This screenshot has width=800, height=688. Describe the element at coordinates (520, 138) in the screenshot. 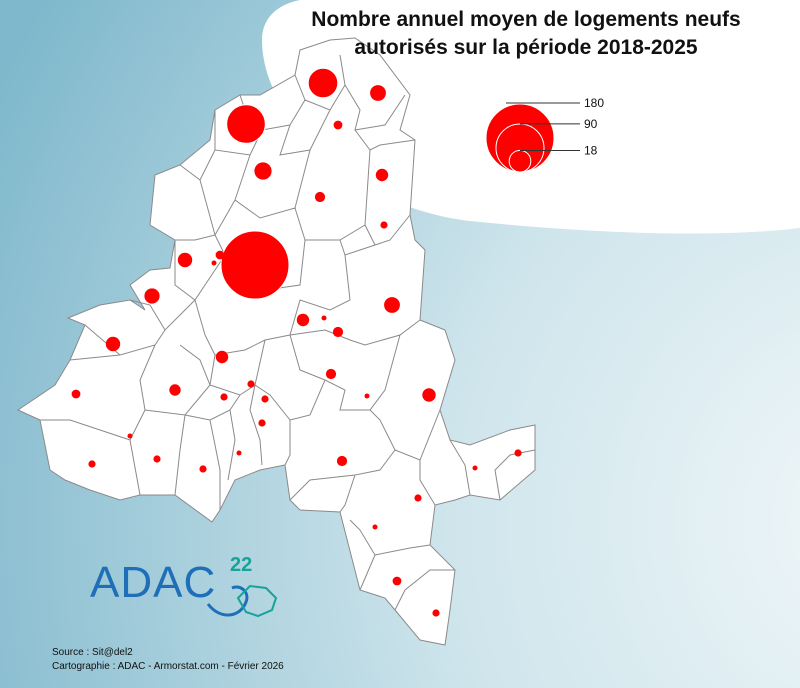

I see `legend-circle` at that location.